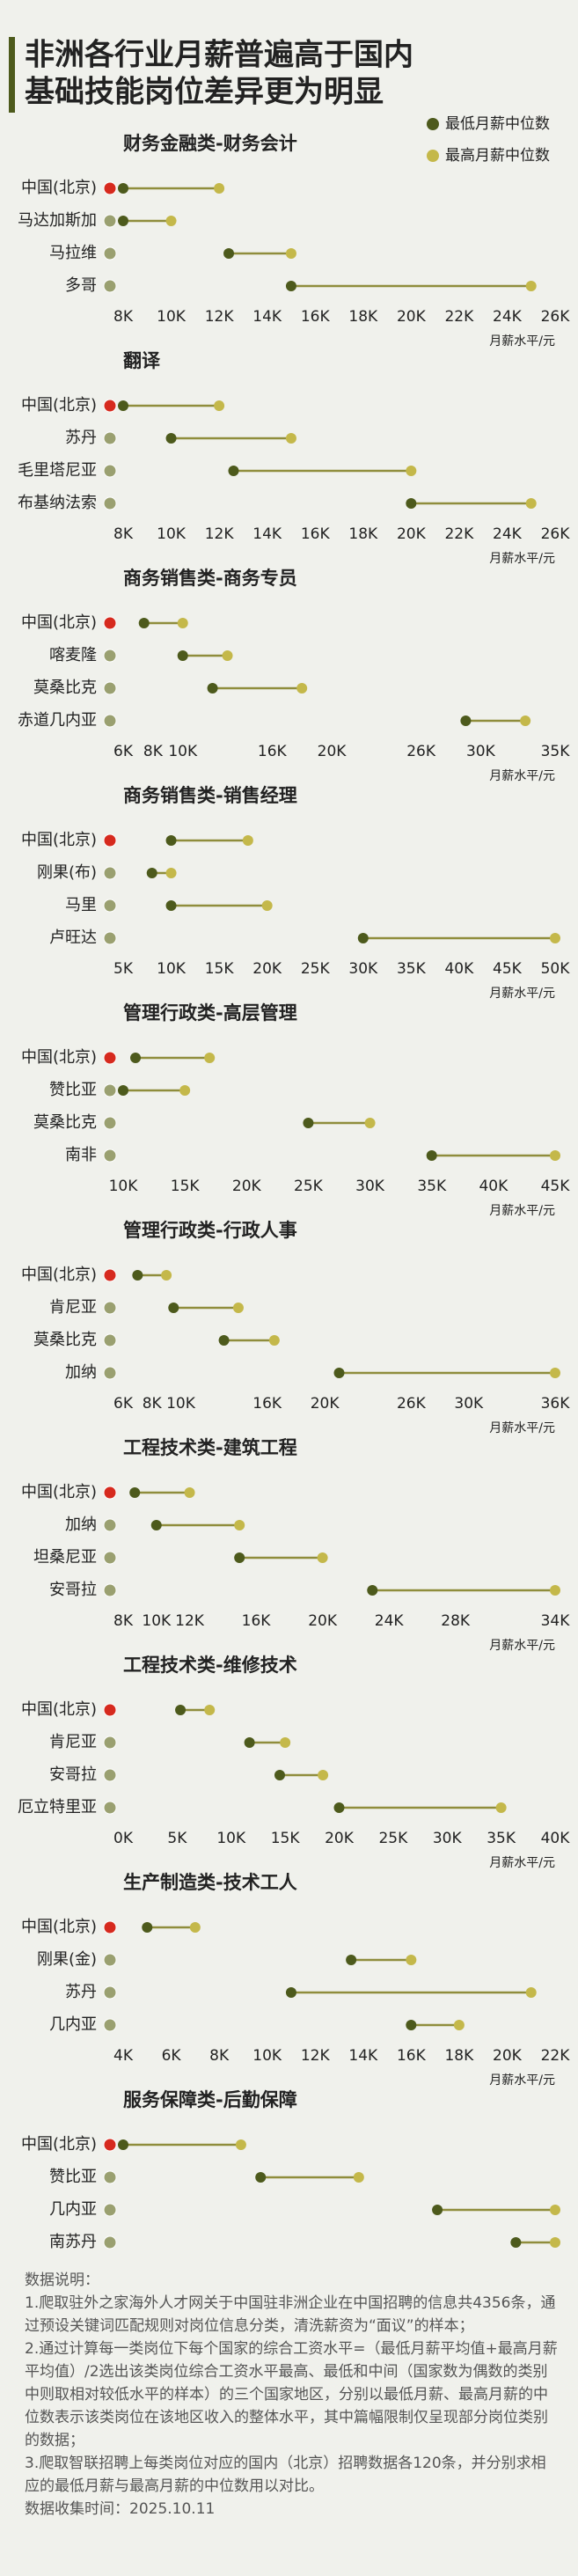  Describe the element at coordinates (123, 2056) in the screenshot. I see `x-tick-label: 4K` at that location.